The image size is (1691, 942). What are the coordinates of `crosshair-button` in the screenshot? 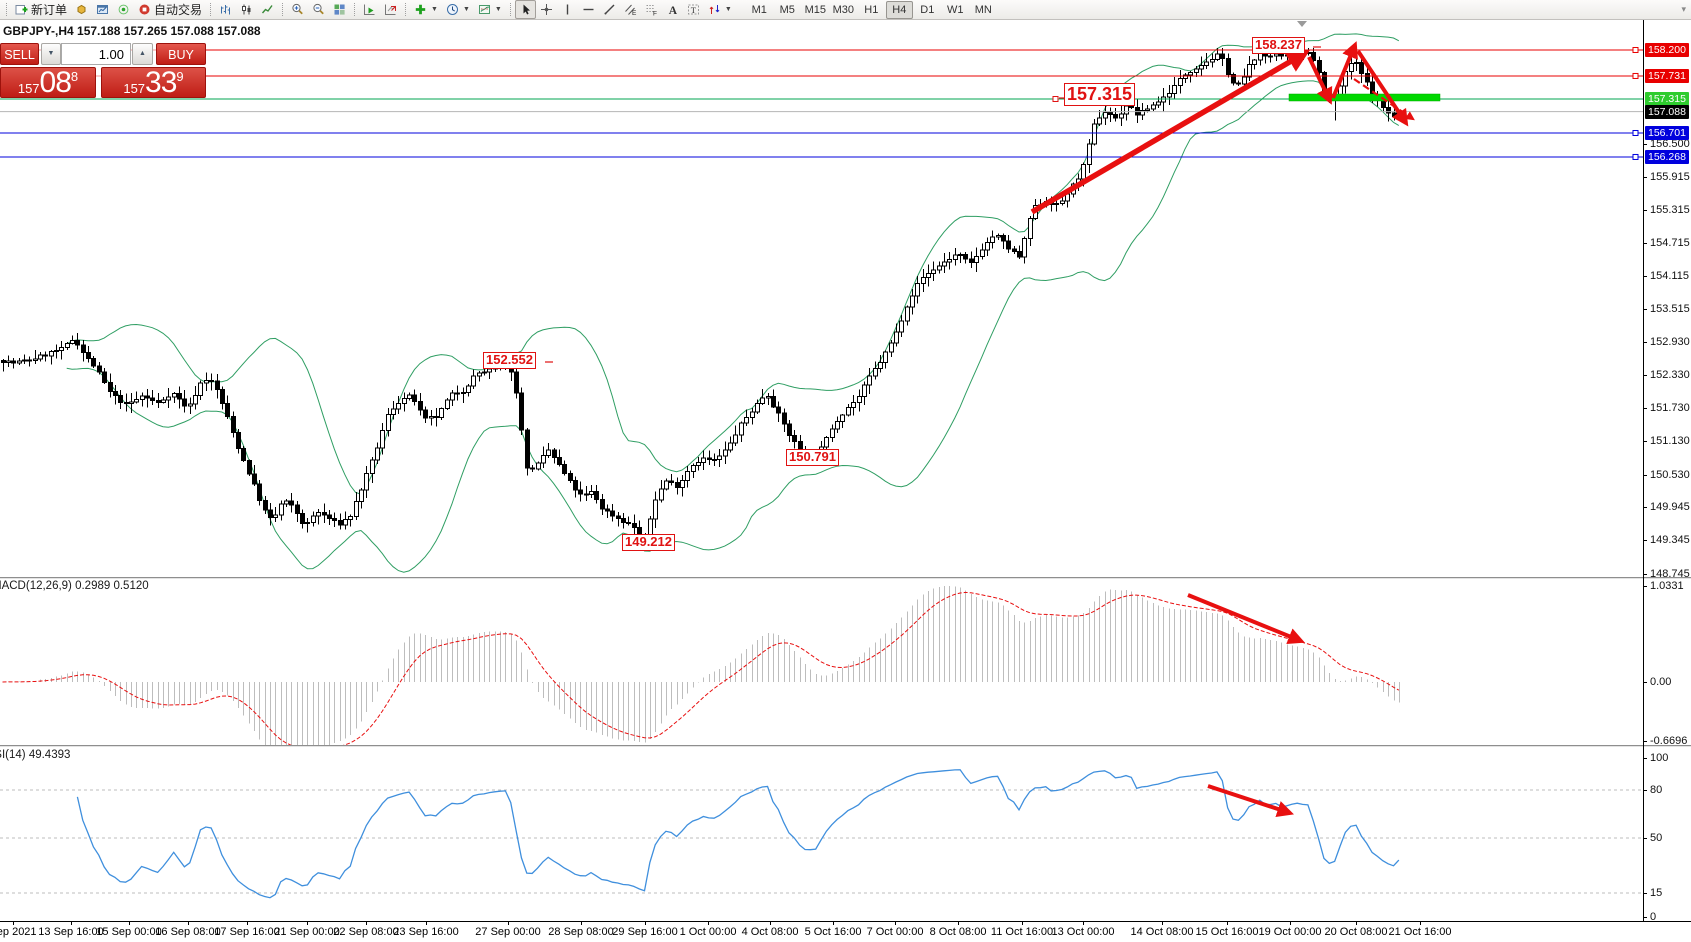 It's located at (546, 9).